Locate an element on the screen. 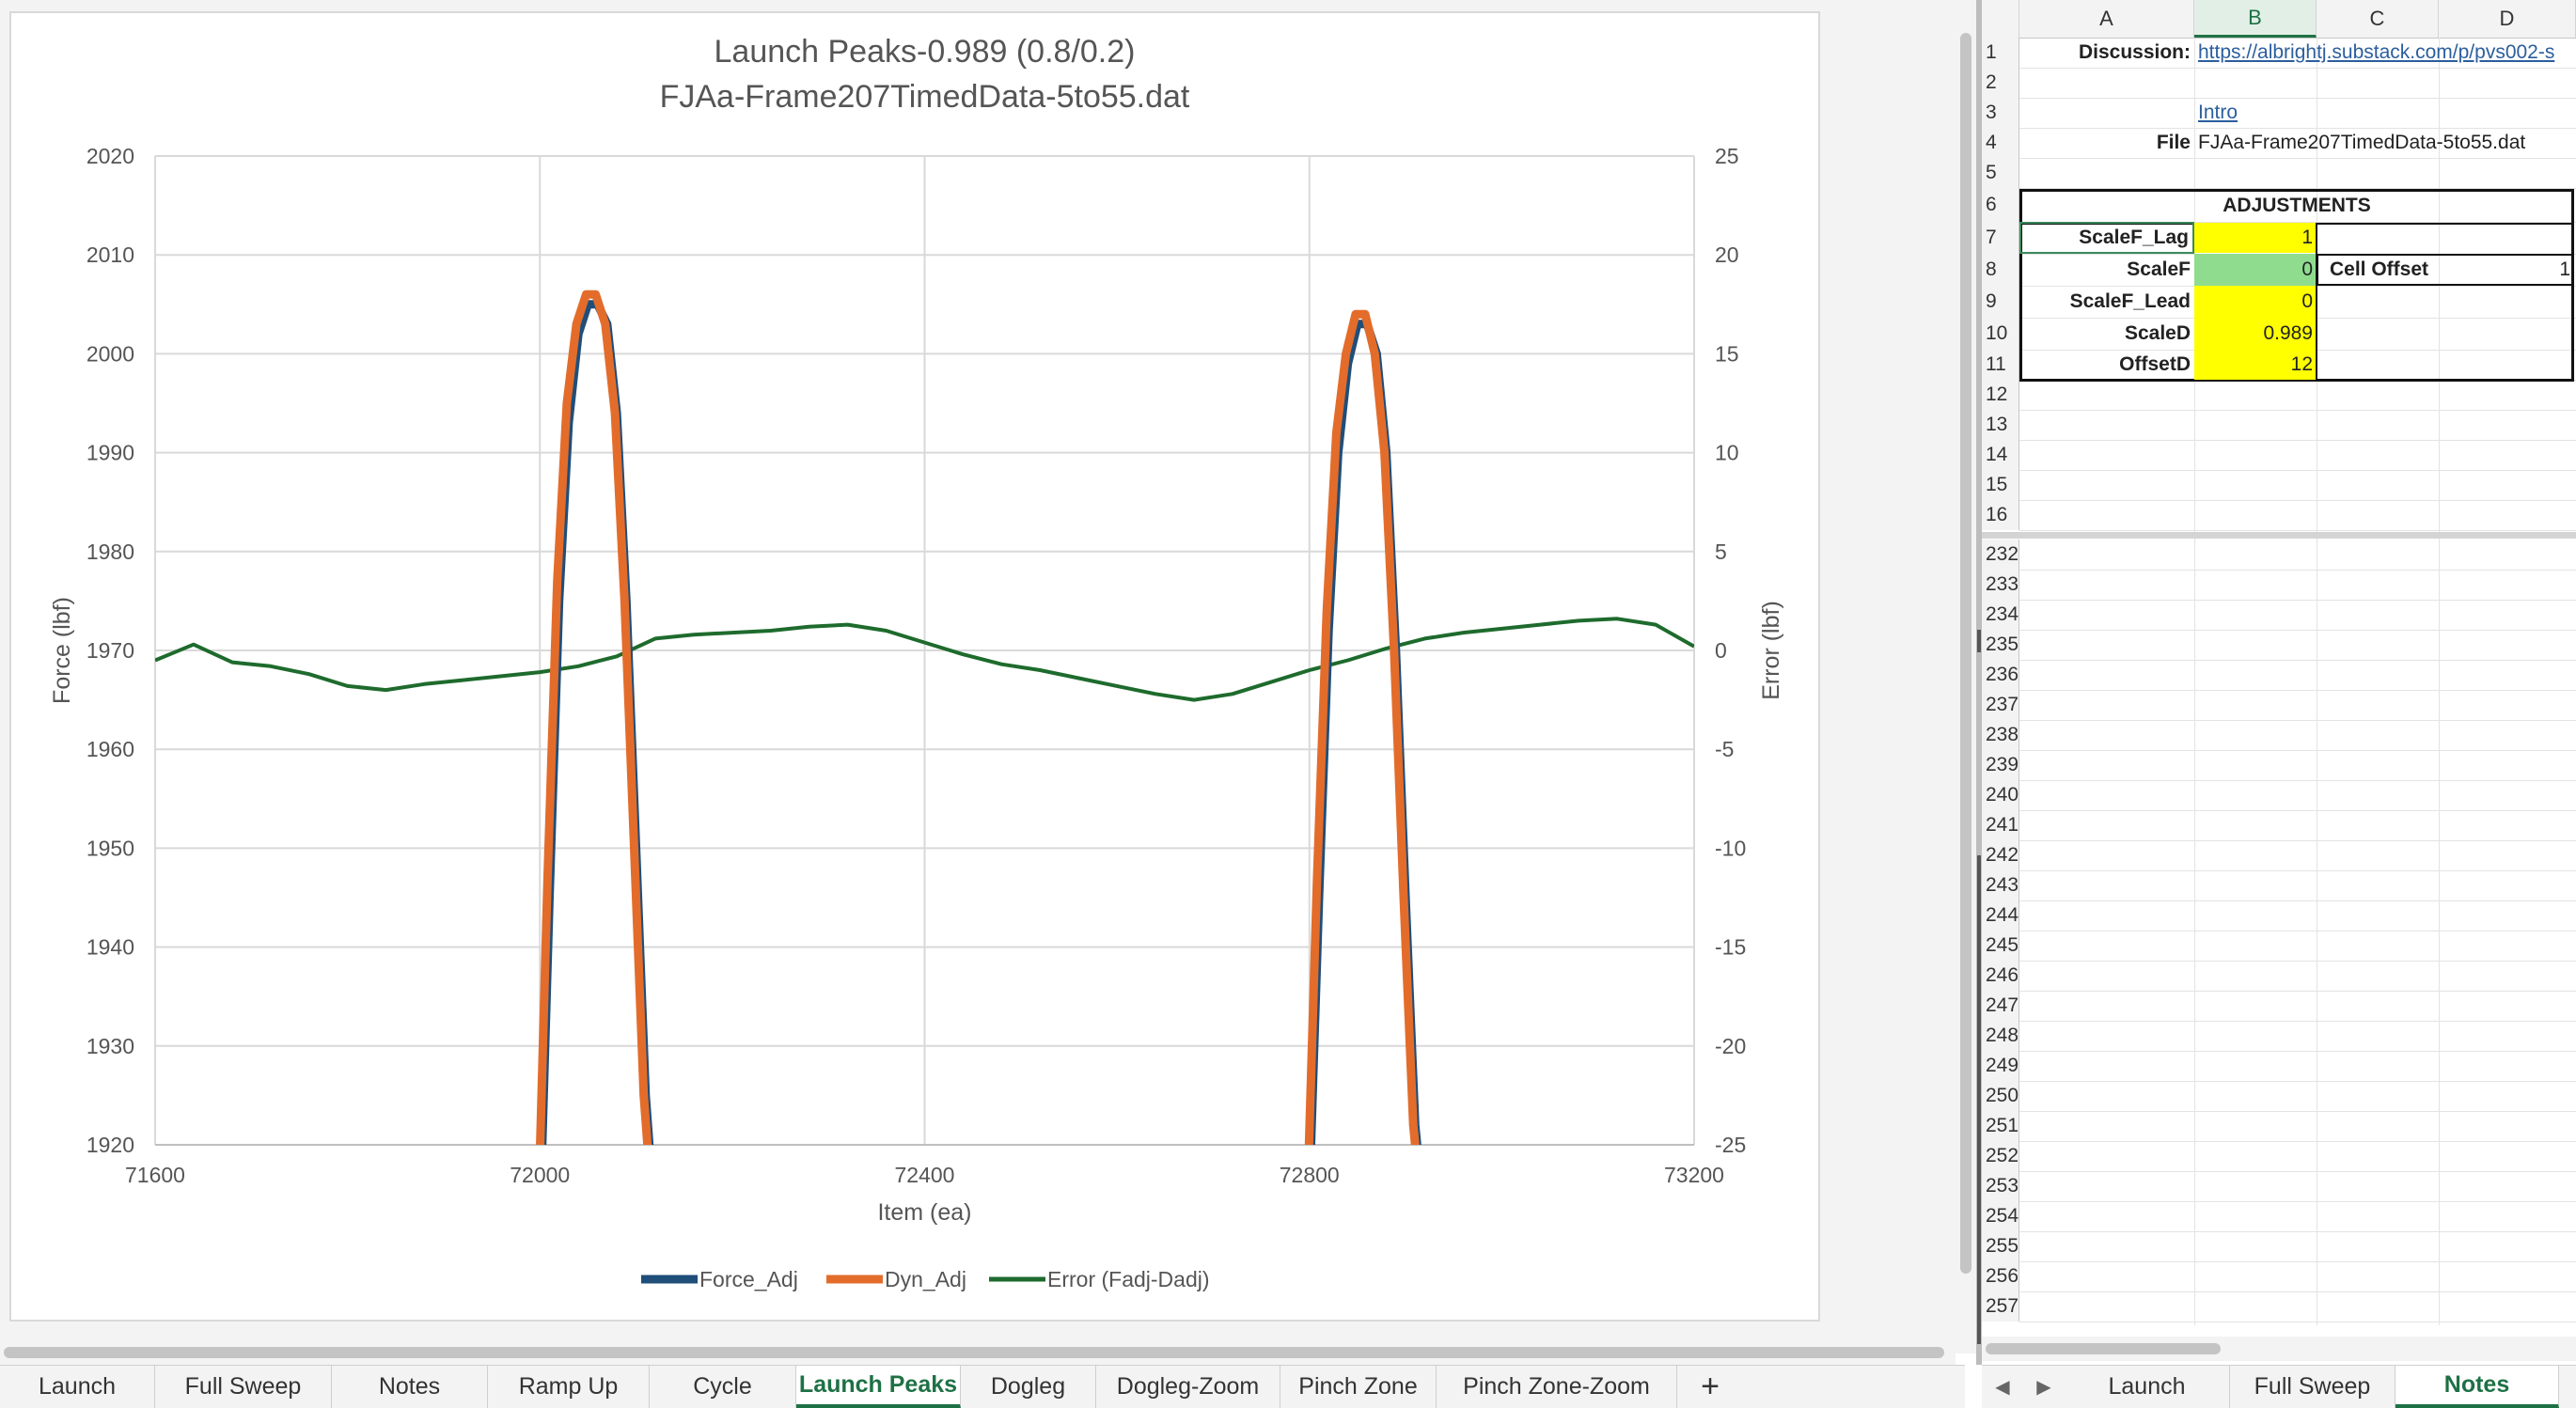 The width and height of the screenshot is (2576, 1408). y2-tick-label: -15 is located at coordinates (1731, 947).